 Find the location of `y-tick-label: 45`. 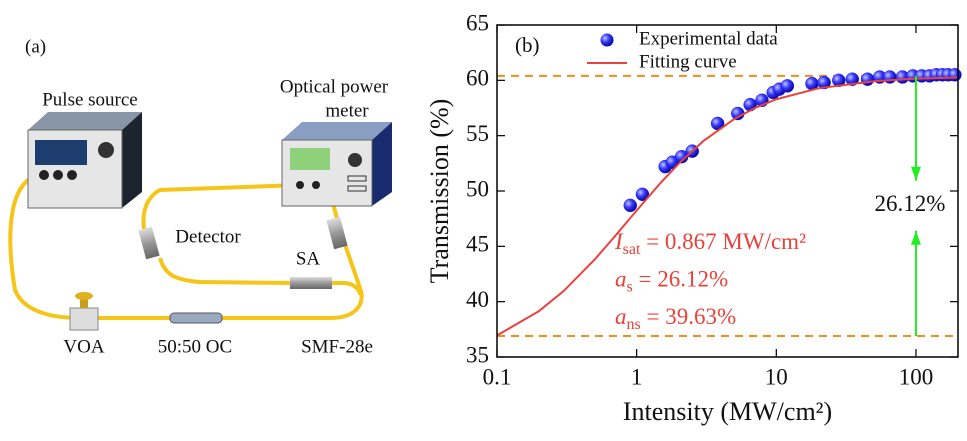

y-tick-label: 45 is located at coordinates (477, 244).